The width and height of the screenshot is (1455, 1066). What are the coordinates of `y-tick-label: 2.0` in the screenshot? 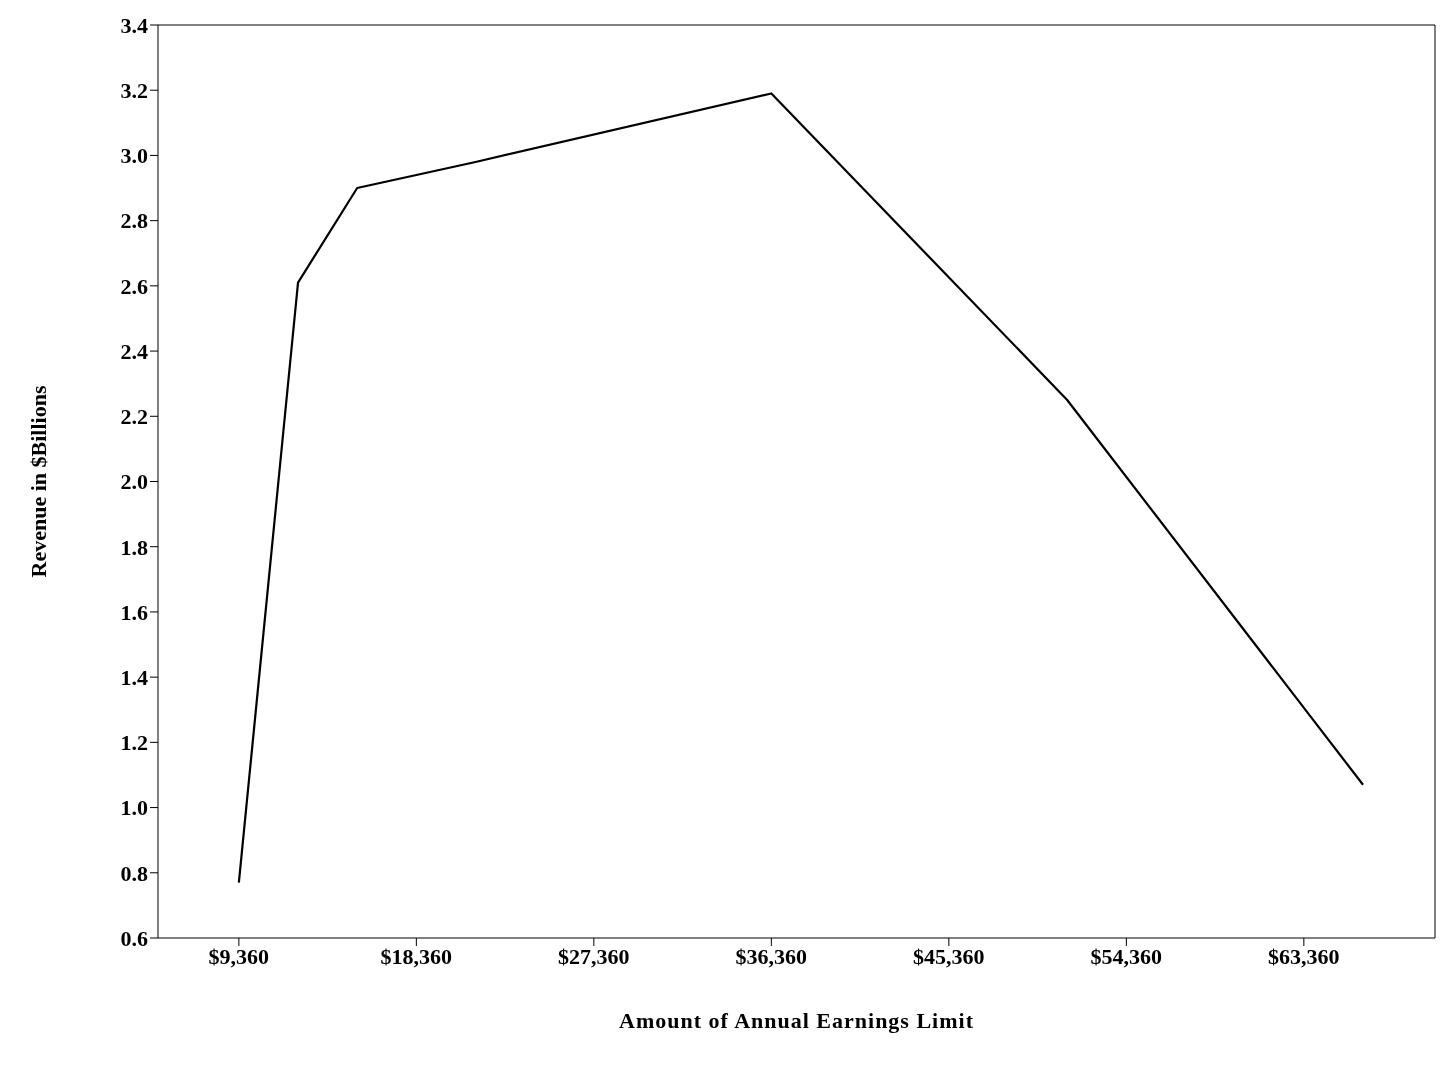 It's located at (134, 482).